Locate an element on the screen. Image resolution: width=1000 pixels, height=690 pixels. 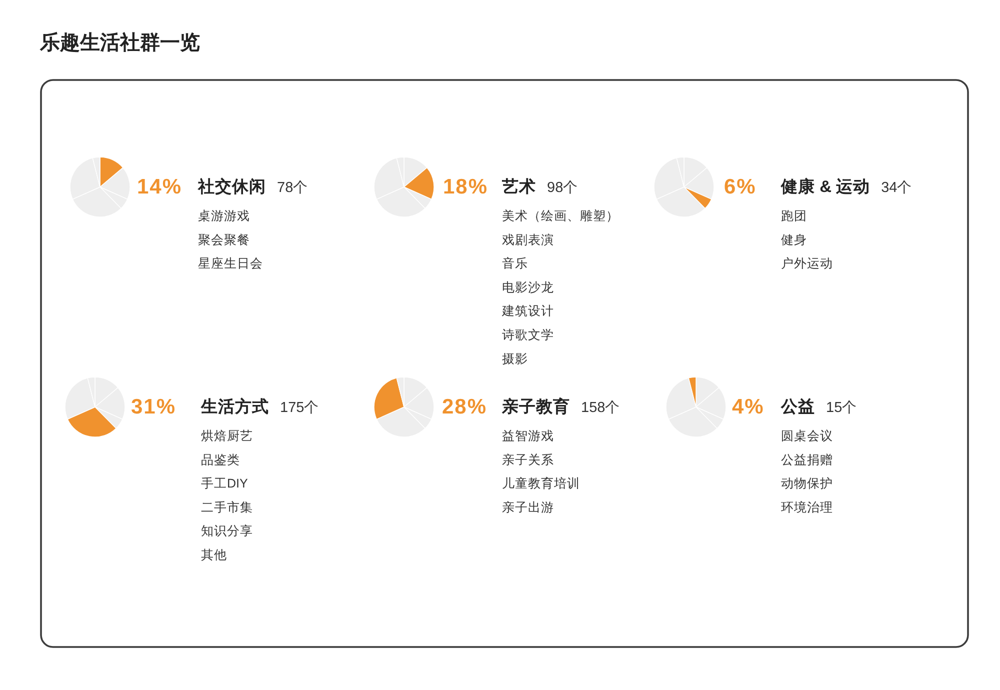
text: 摄影 is located at coordinates (515, 359).